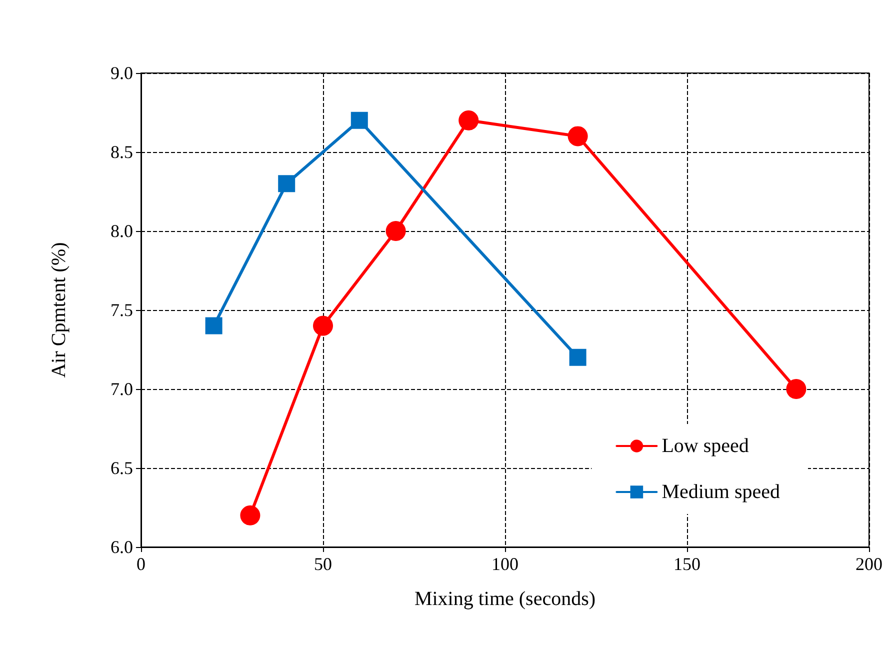  I want to click on y-tick-label: 8.0, so click(121, 231).